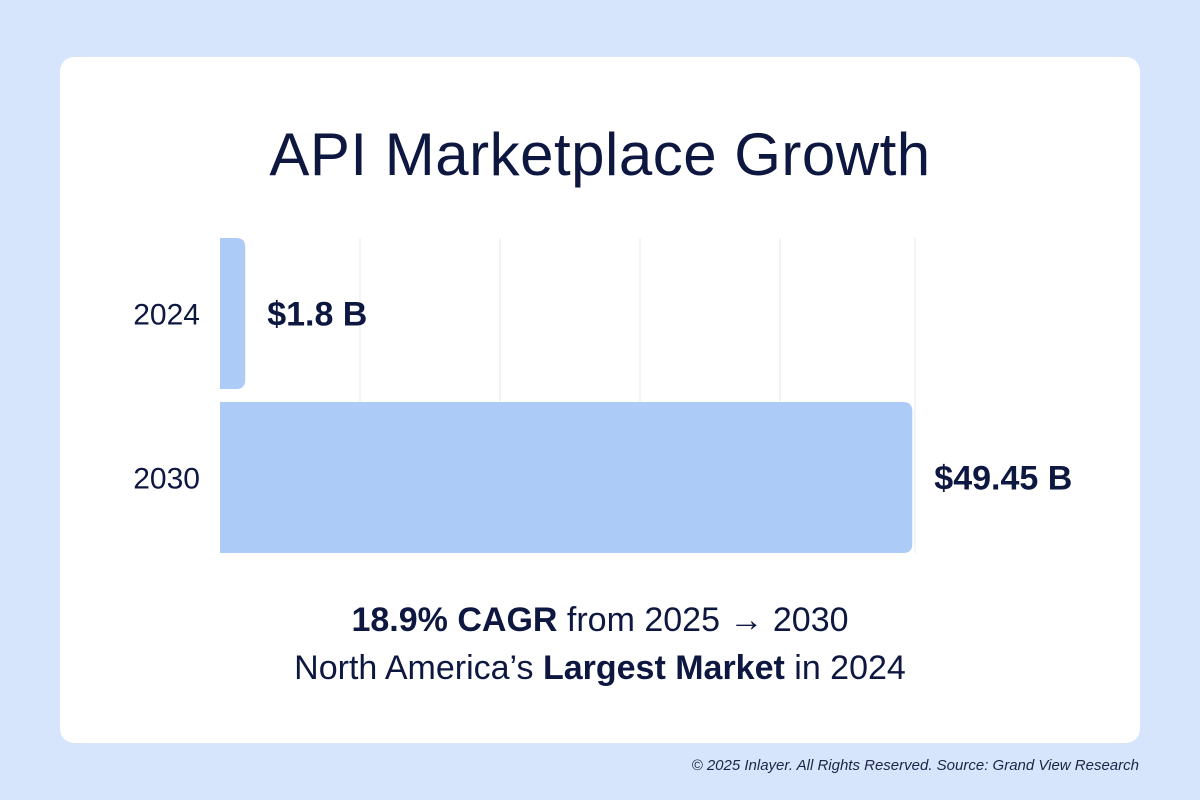  What do you see at coordinates (663, 668) in the screenshot?
I see `market-highlight: Largest Market` at bounding box center [663, 668].